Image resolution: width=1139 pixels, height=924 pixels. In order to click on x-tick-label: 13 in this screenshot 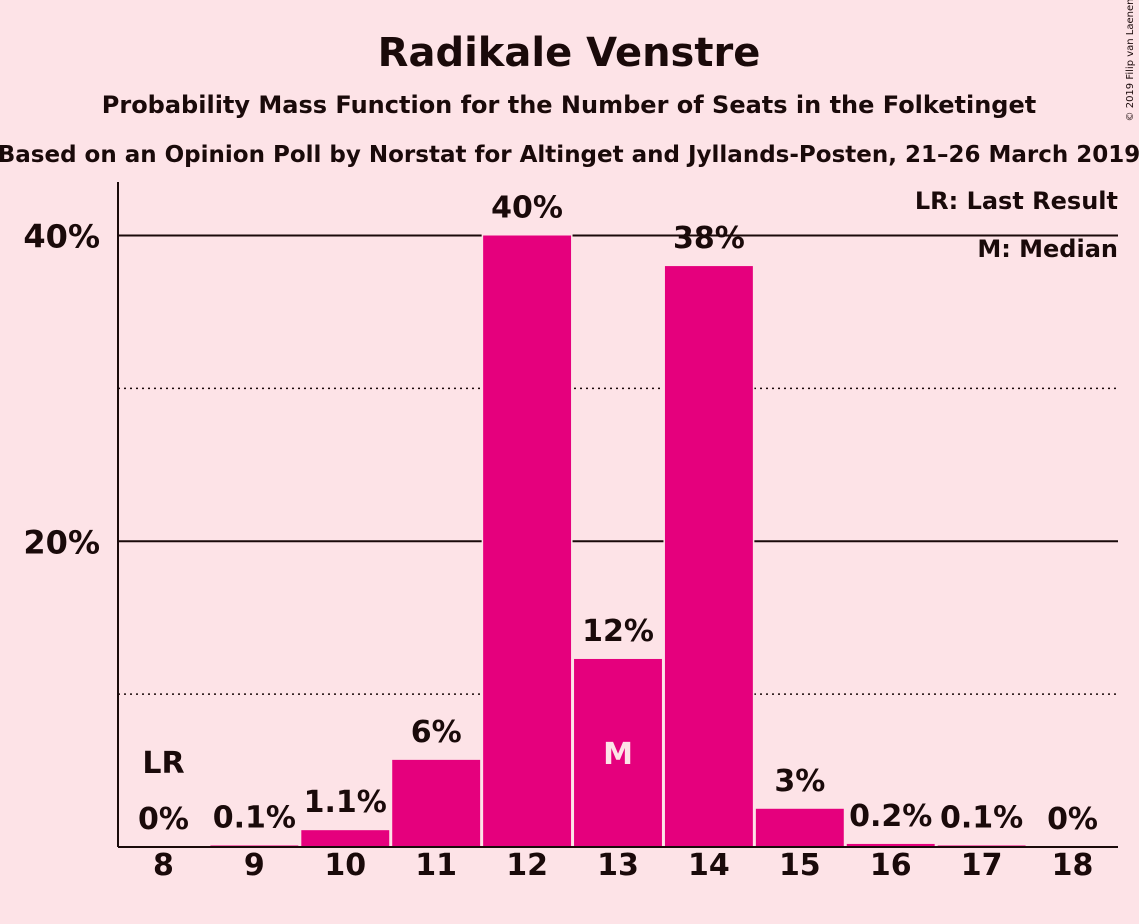, I will do `click(618, 865)`.